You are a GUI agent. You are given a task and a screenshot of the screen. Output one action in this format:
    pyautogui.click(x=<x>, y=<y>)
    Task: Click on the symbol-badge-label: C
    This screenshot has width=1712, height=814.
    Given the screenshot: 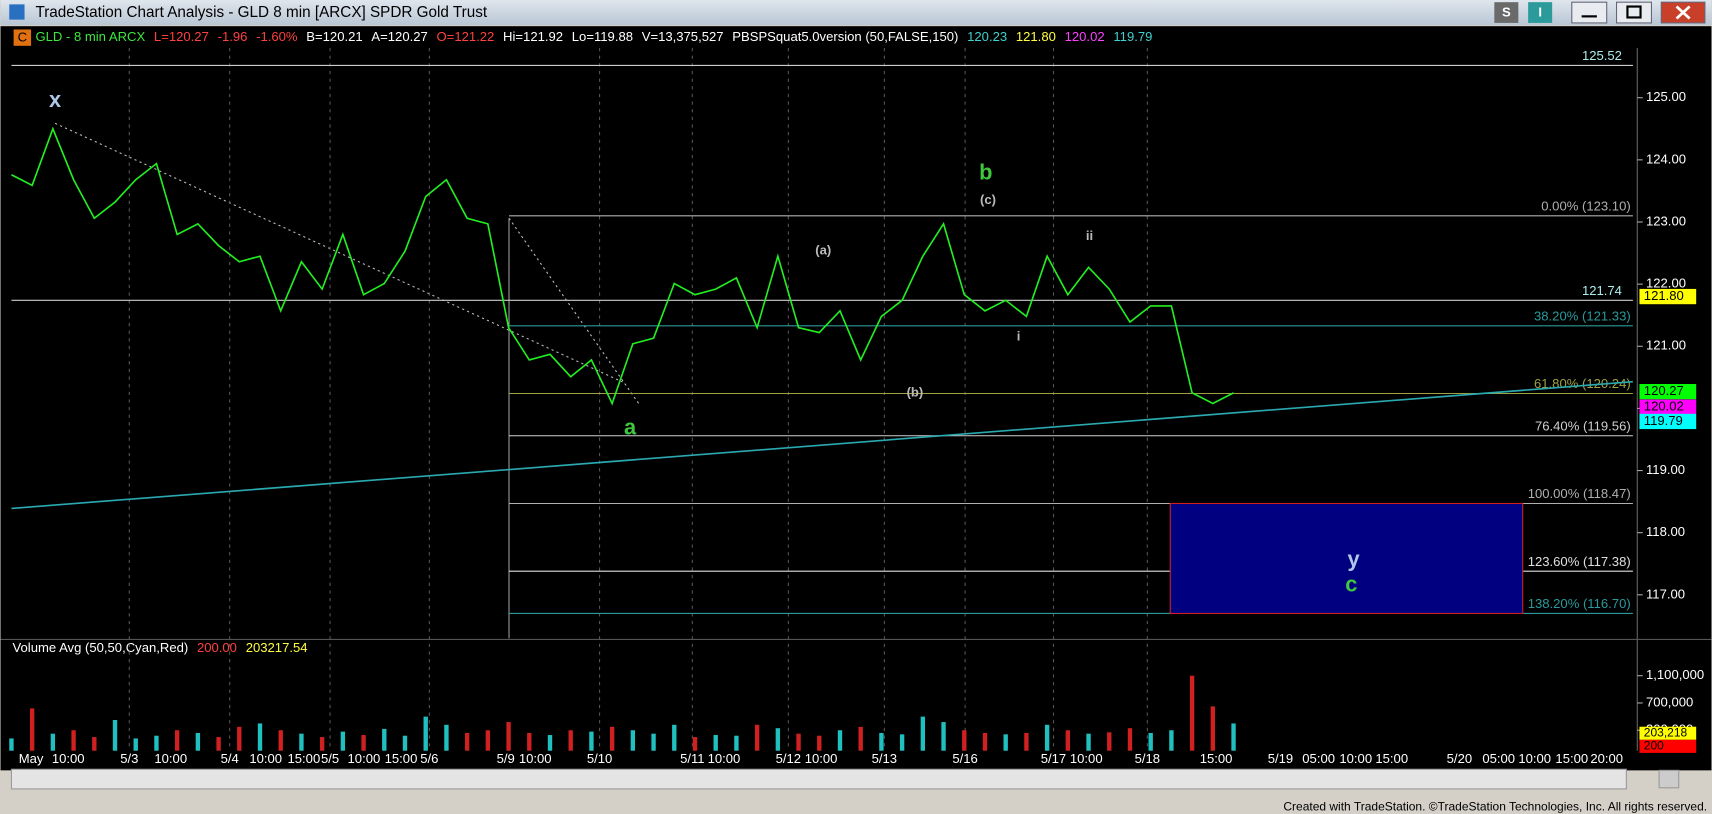 What is the action you would take?
    pyautogui.click(x=22, y=37)
    